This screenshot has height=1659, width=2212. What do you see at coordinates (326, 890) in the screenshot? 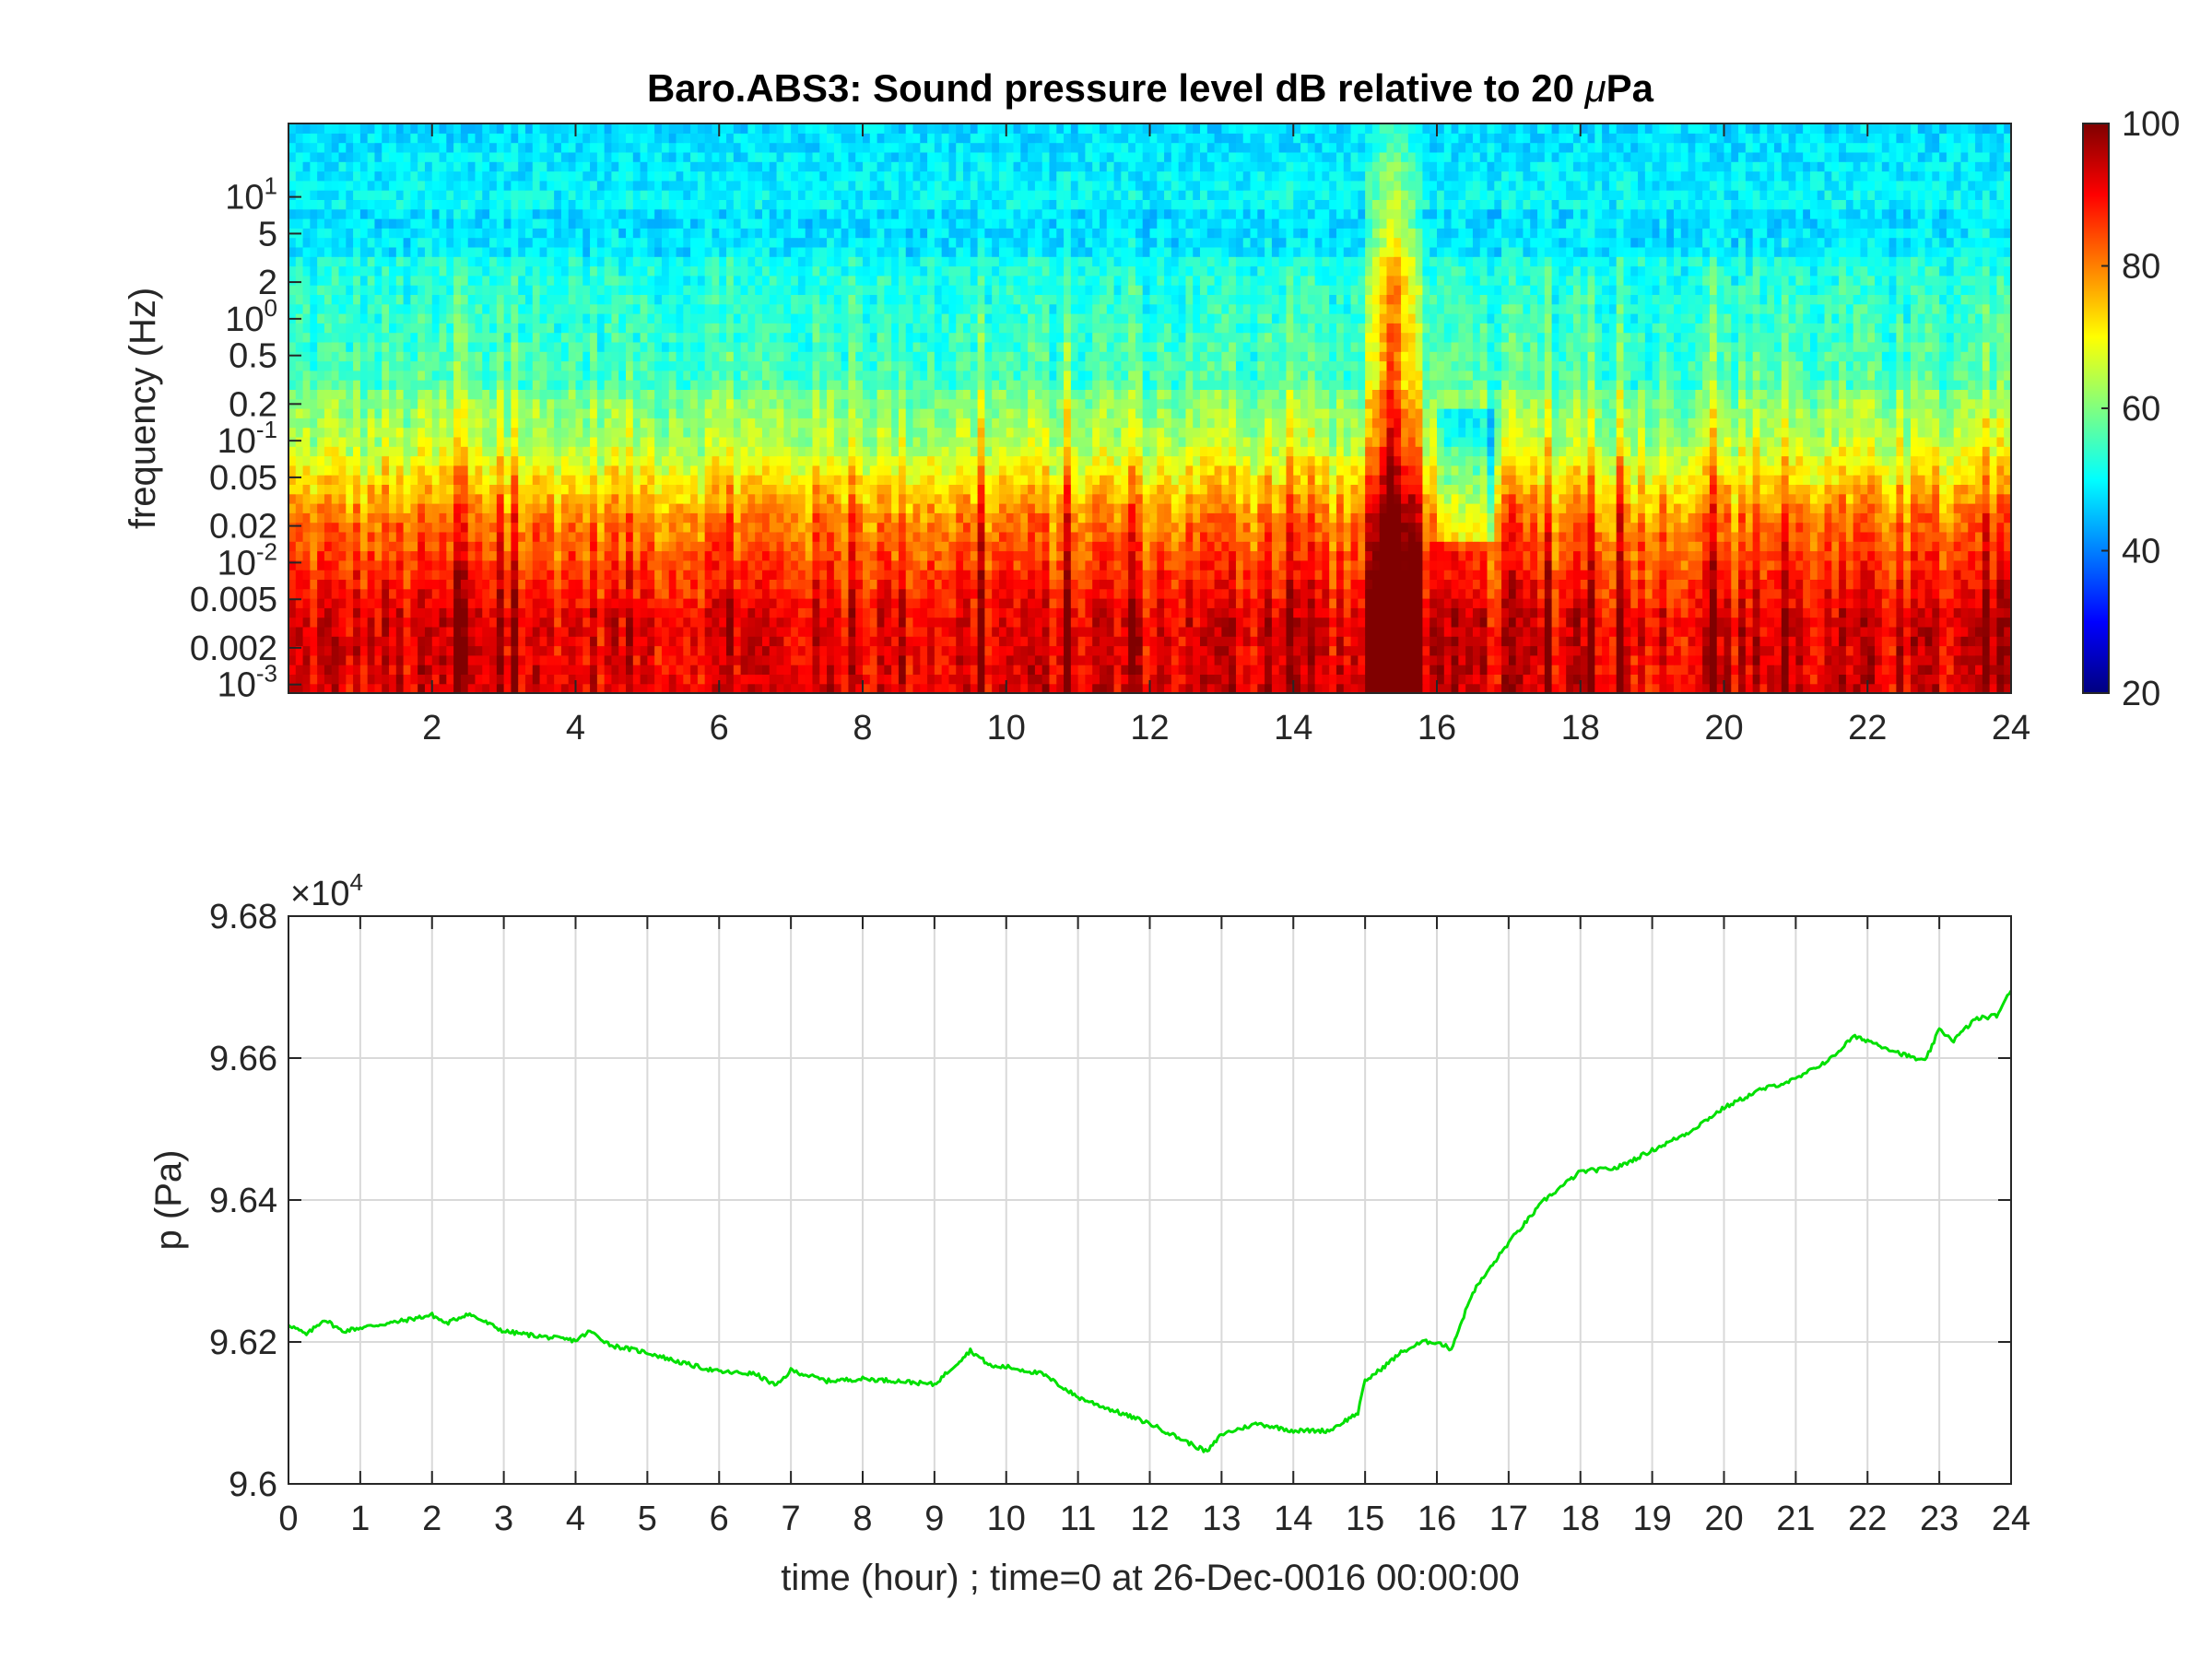
I see `pressure-y-multiplier: ×10⁴` at bounding box center [326, 890].